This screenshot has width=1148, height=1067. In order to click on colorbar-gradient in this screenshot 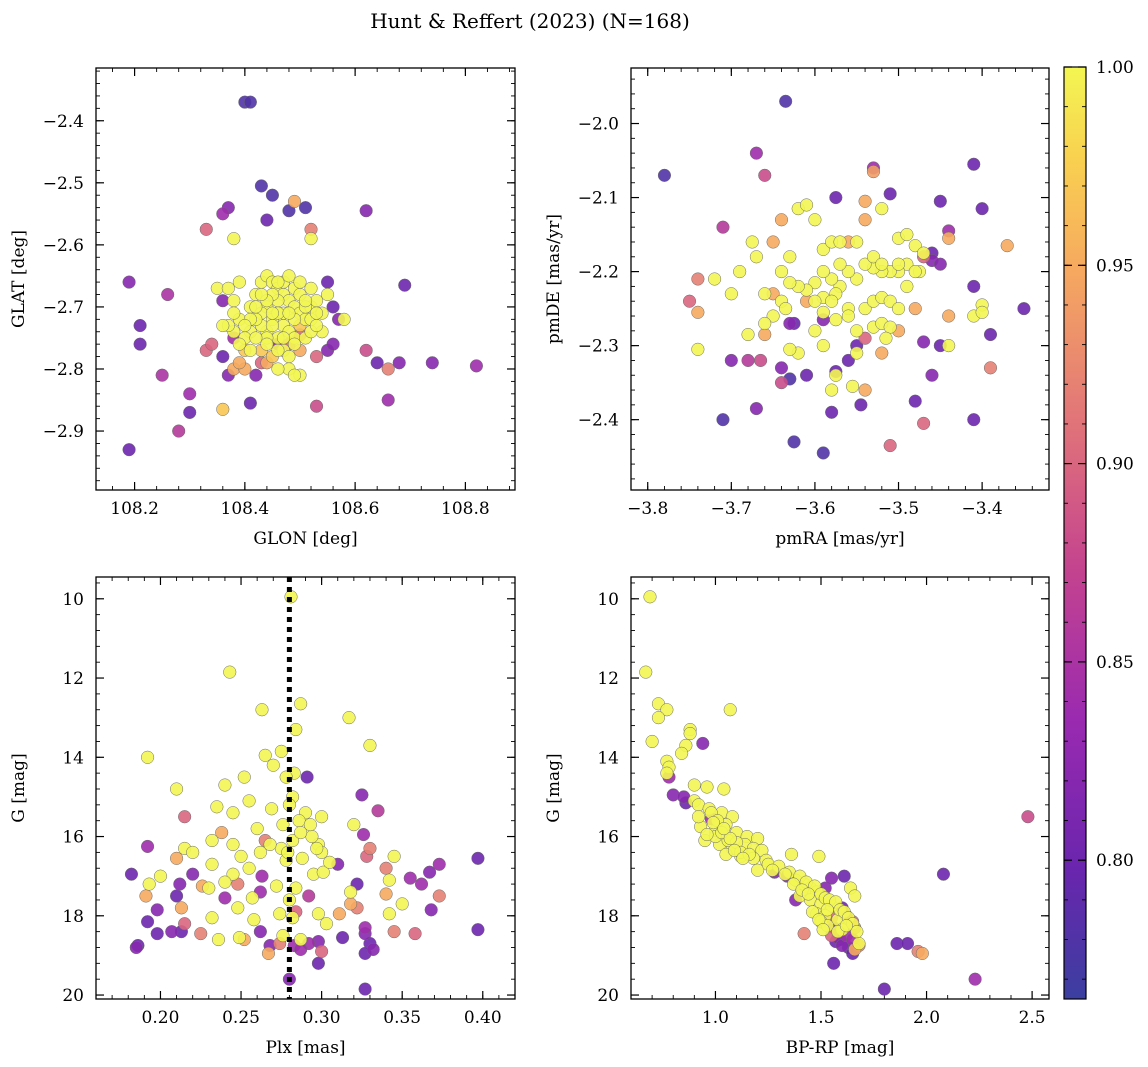, I will do `click(1075, 533)`.